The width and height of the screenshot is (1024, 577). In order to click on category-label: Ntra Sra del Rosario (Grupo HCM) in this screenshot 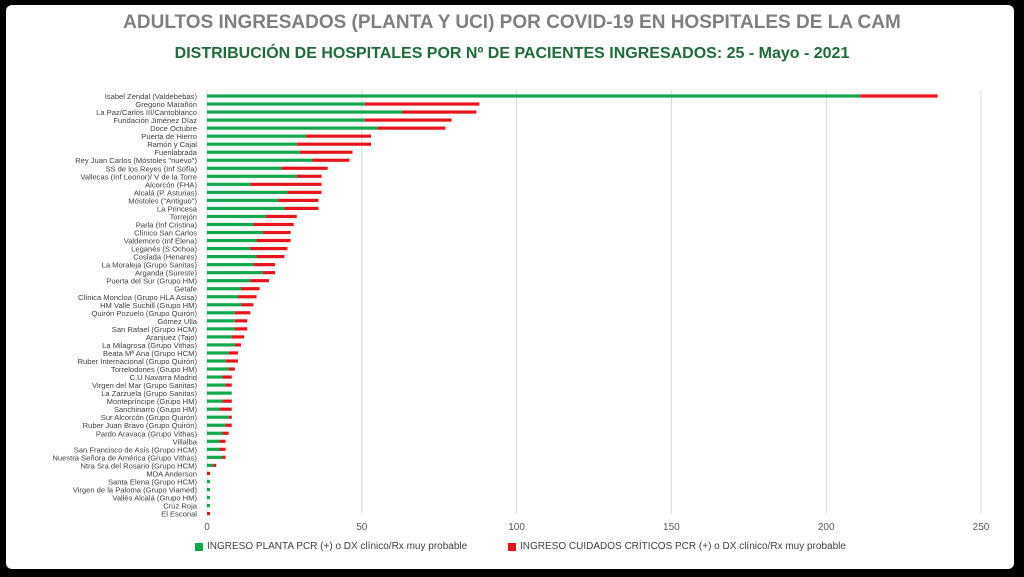, I will do `click(139, 465)`.